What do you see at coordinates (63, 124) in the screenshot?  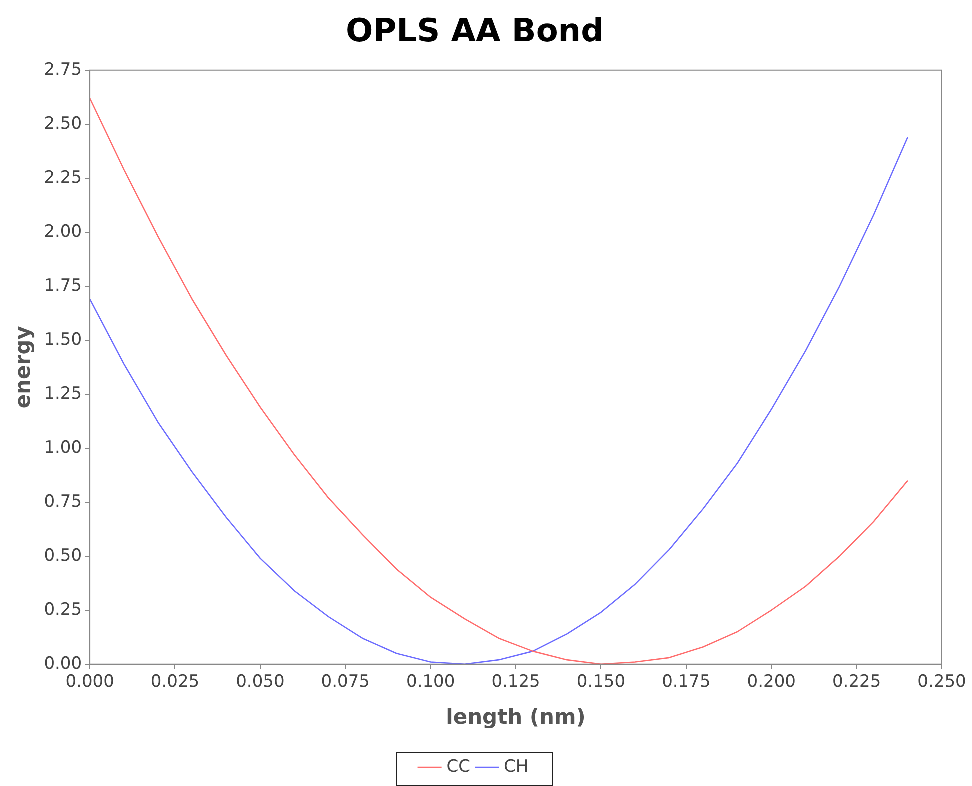 I see `y-tick-label: 2.50` at bounding box center [63, 124].